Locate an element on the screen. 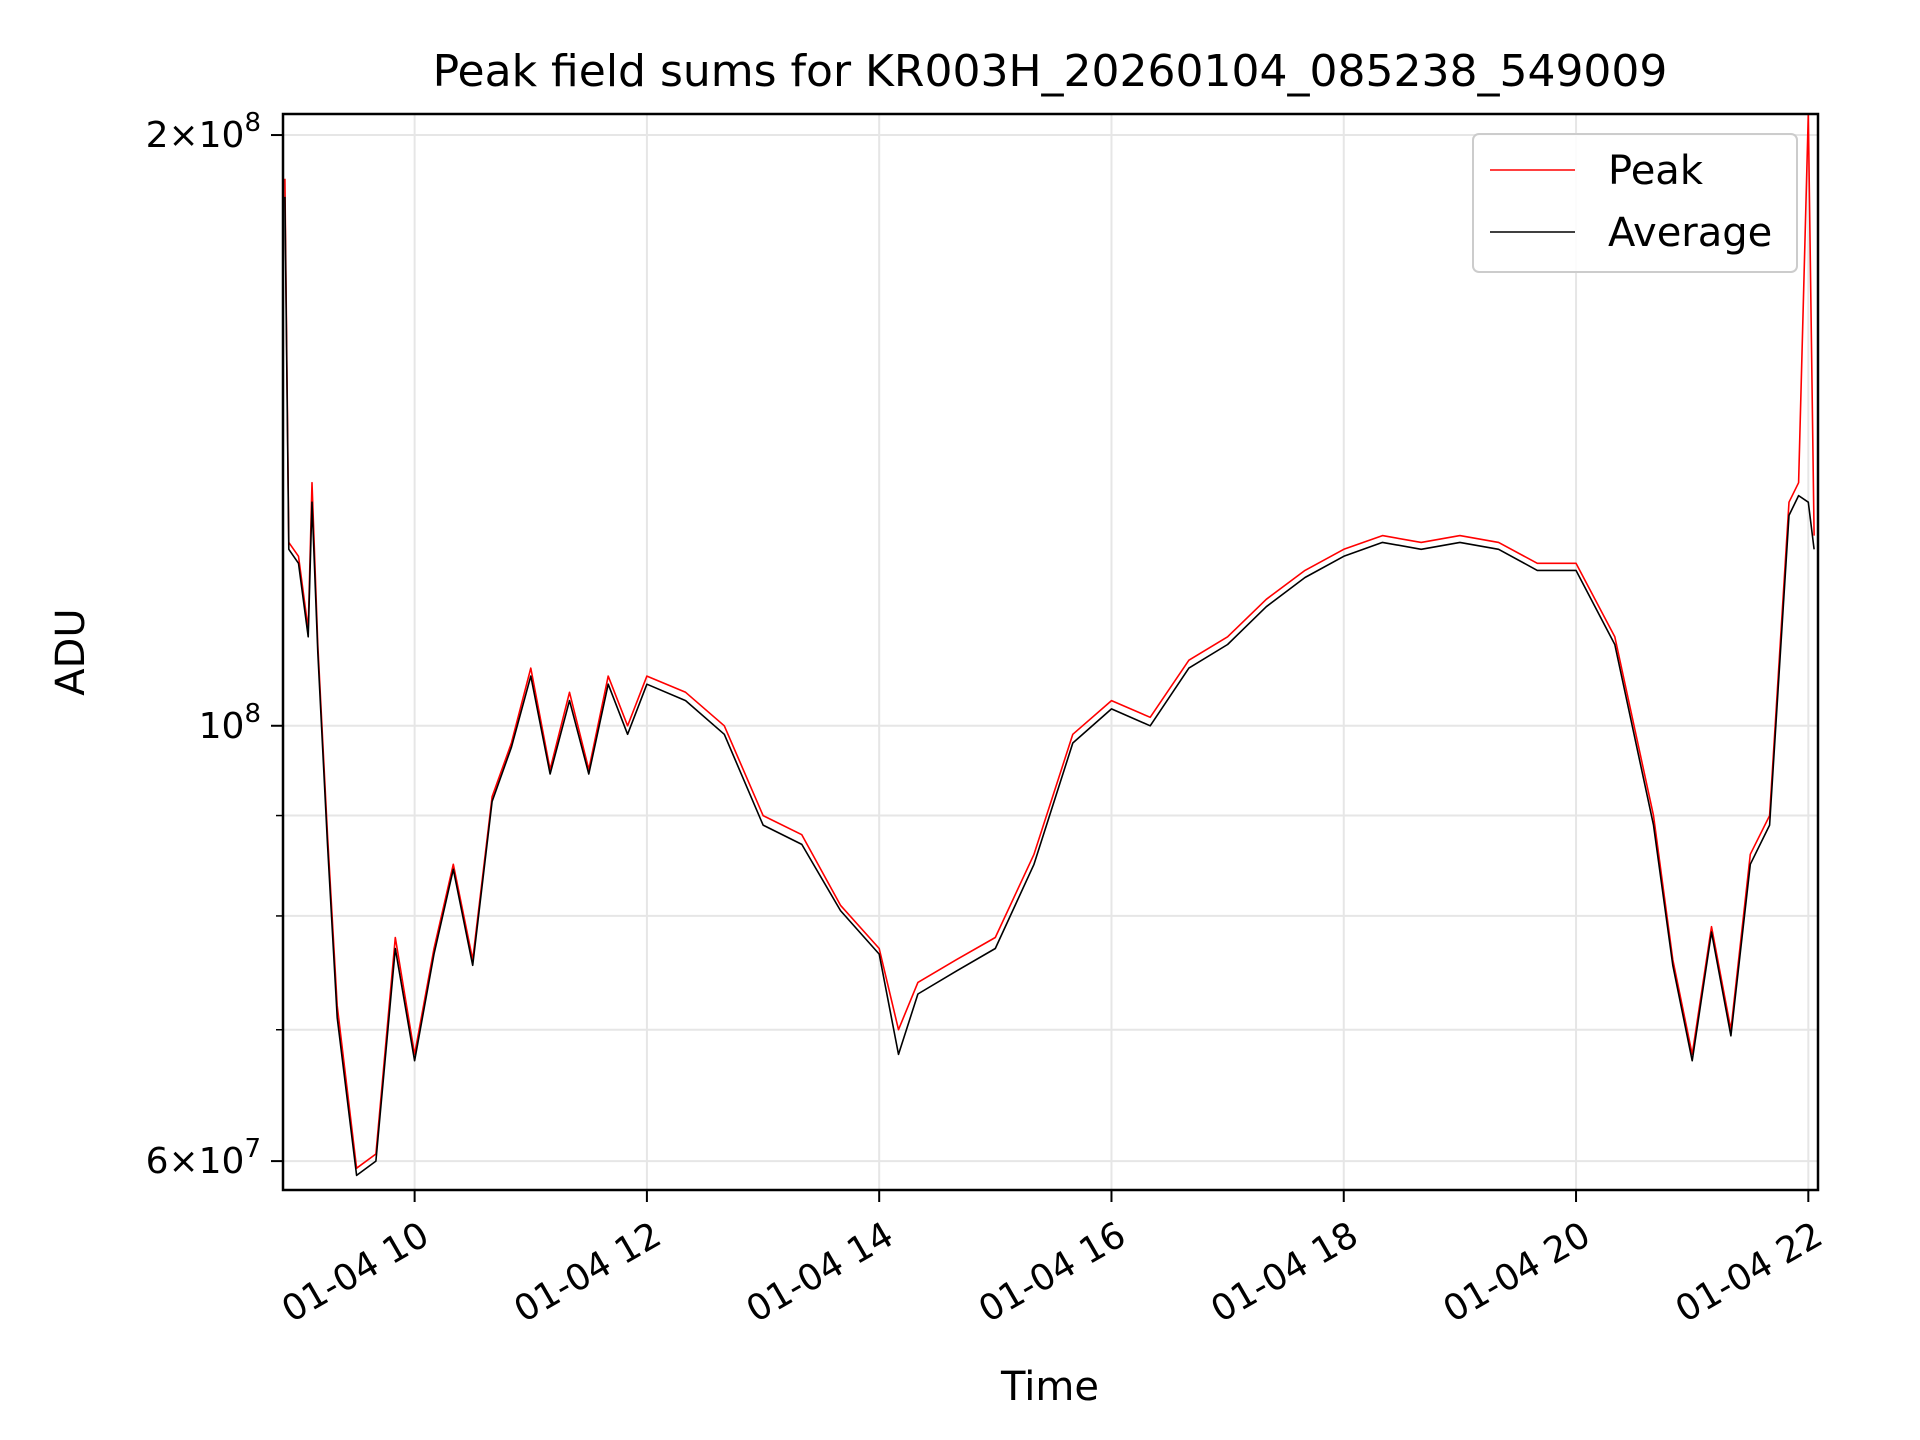 The width and height of the screenshot is (1920, 1440). y-tick-label: 2×108 is located at coordinates (203, 132).